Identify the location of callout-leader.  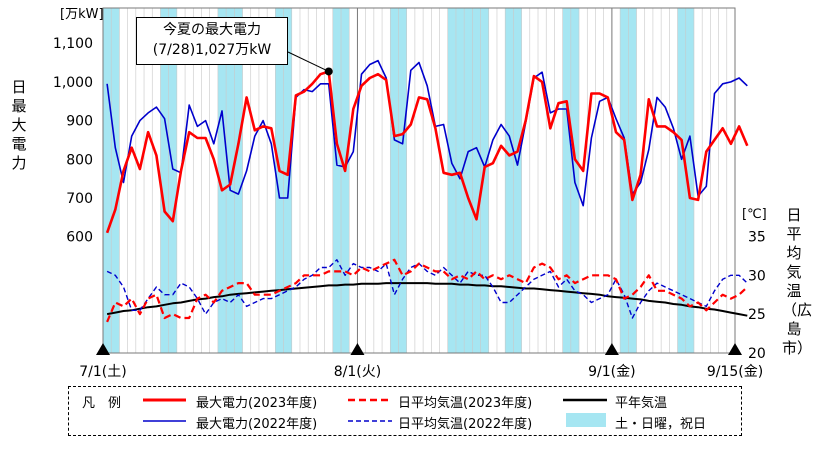
(308, 61).